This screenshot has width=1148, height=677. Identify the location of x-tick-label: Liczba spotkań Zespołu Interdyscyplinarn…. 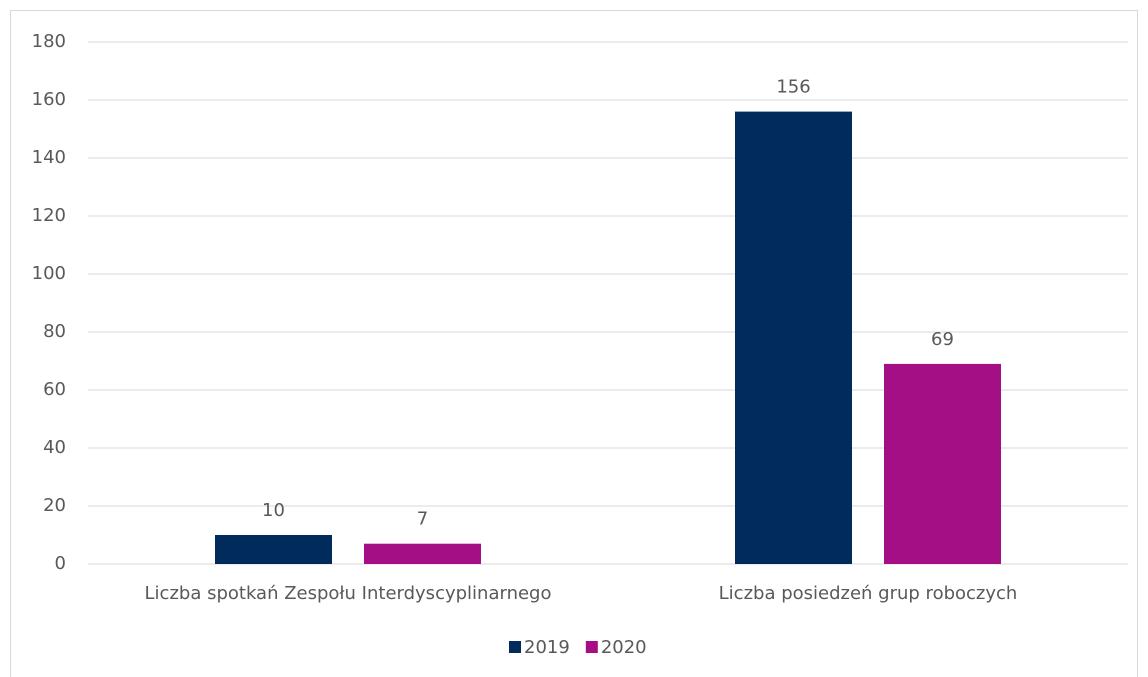
(348, 593).